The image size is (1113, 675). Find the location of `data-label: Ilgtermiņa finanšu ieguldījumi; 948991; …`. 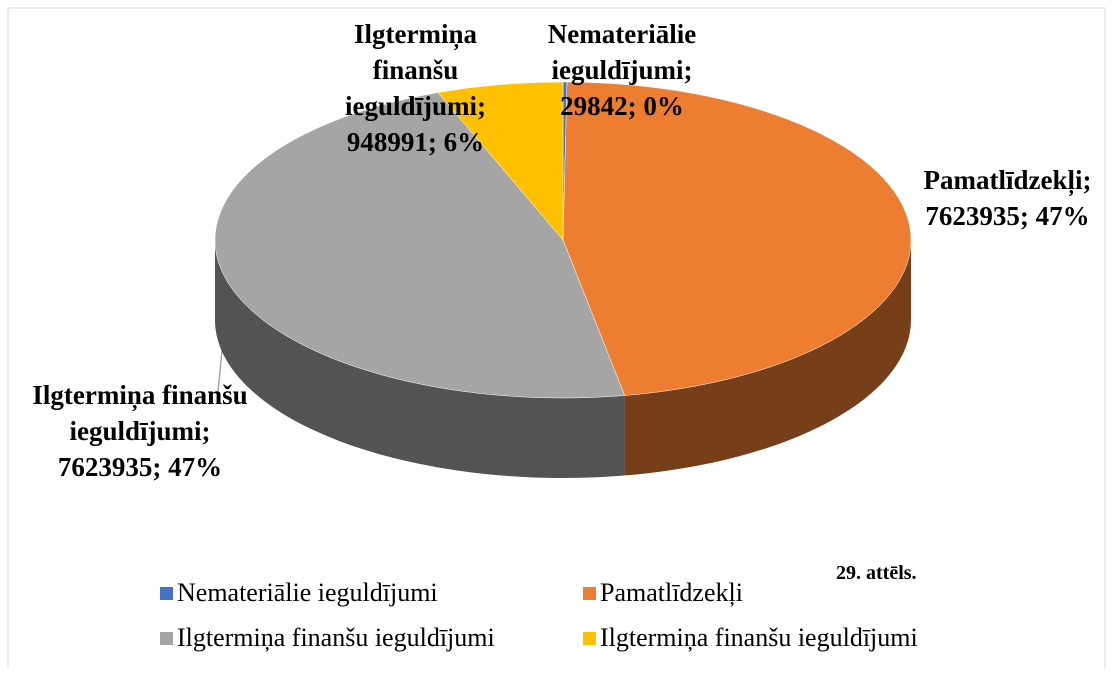

data-label: Ilgtermiņa finanšu ieguldījumi; 948991; … is located at coordinates (415, 88).